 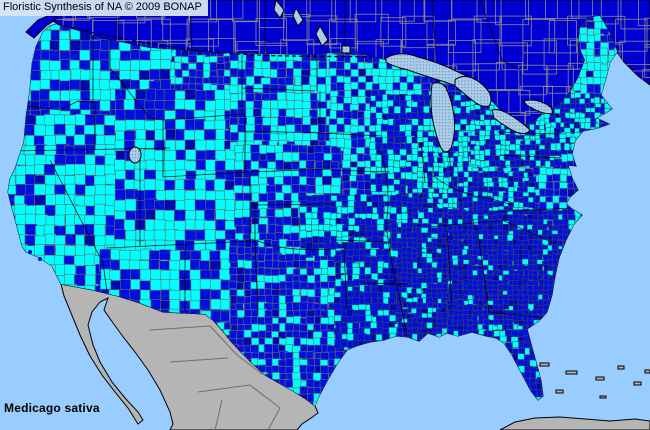 What do you see at coordinates (538, 107) in the screenshot?
I see `lake-ontario` at bounding box center [538, 107].